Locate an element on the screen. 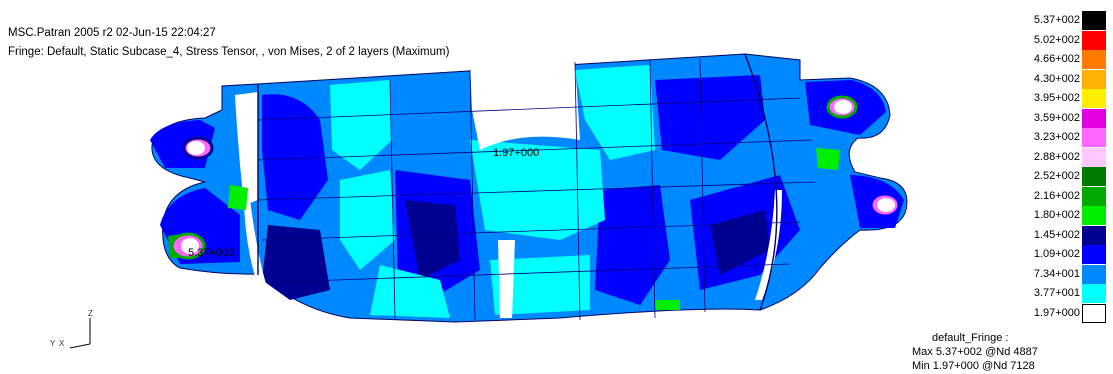 The height and width of the screenshot is (374, 1113). fringe-name: default_Fringe : is located at coordinates (970, 338).